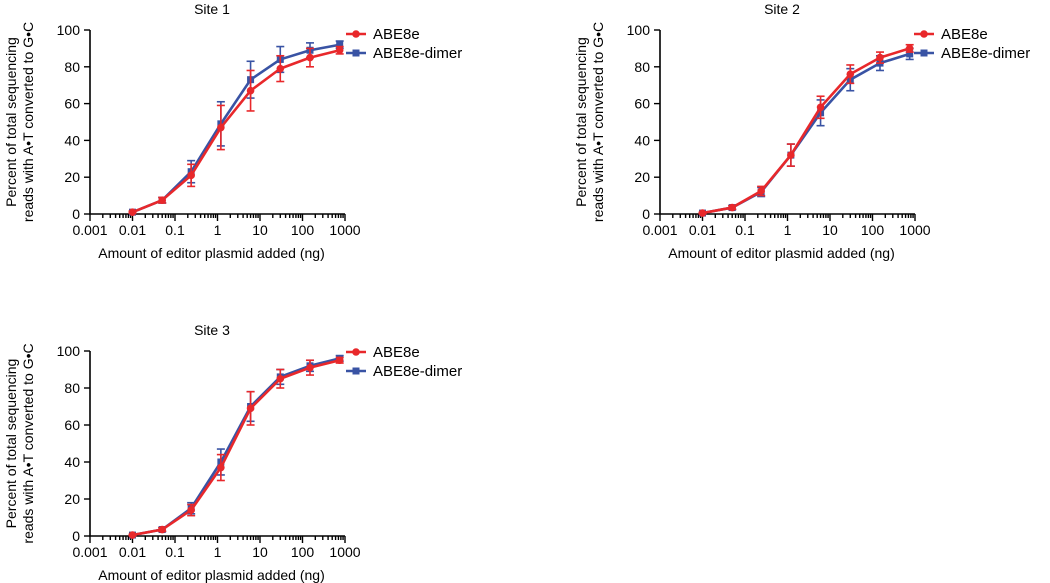 The height and width of the screenshot is (583, 1050). Describe the element at coordinates (212, 330) in the screenshot. I see `chart-title: Site 3` at that location.